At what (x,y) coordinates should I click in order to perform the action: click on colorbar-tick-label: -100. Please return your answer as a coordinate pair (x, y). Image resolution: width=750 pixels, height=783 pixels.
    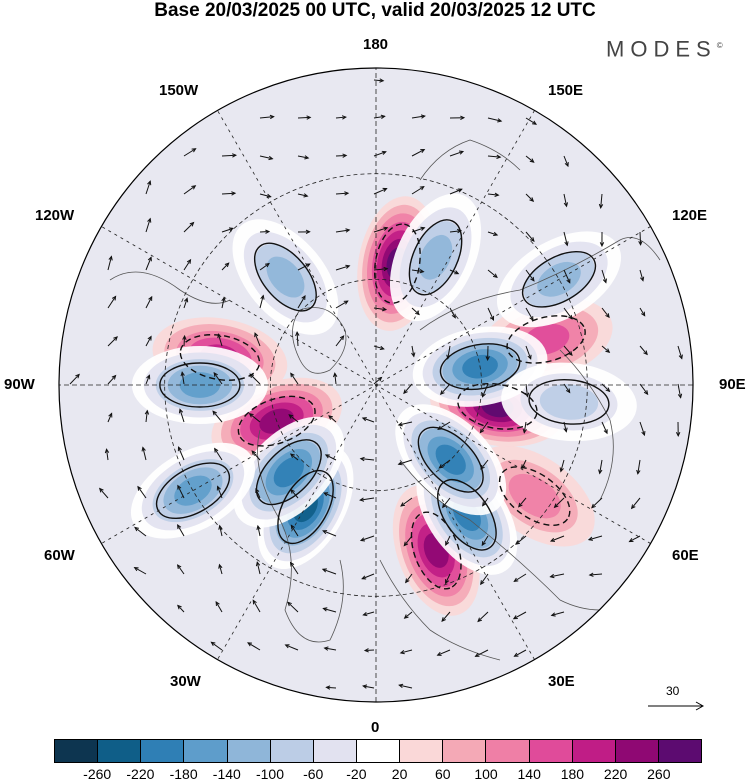
    Looking at the image, I should click on (270, 774).